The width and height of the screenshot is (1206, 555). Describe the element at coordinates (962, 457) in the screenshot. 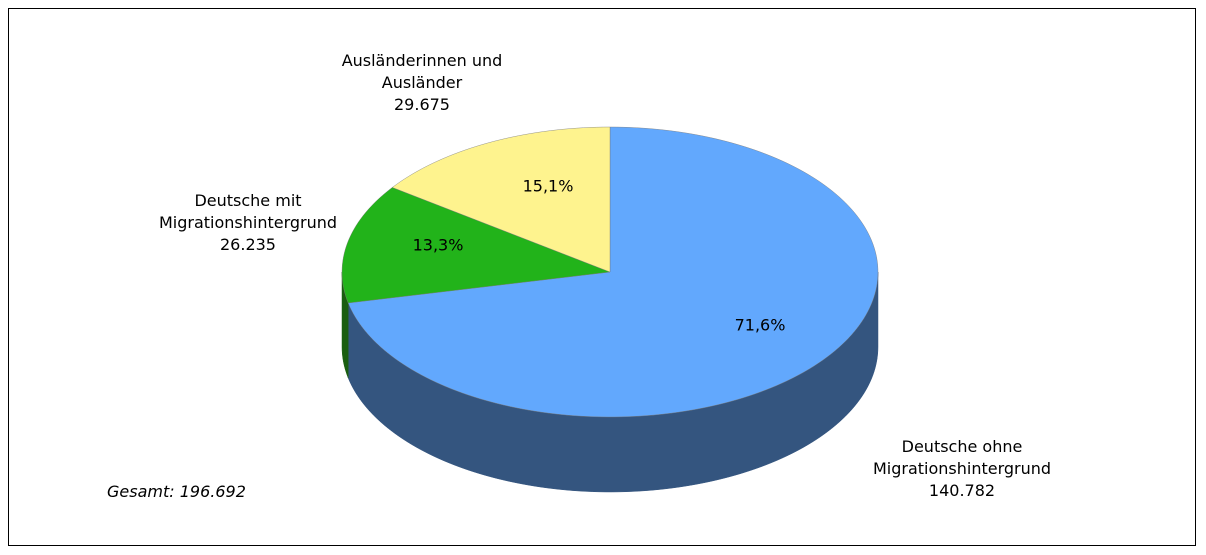

I see `category-label: Deutsche ohne Migrationshintergrund` at that location.